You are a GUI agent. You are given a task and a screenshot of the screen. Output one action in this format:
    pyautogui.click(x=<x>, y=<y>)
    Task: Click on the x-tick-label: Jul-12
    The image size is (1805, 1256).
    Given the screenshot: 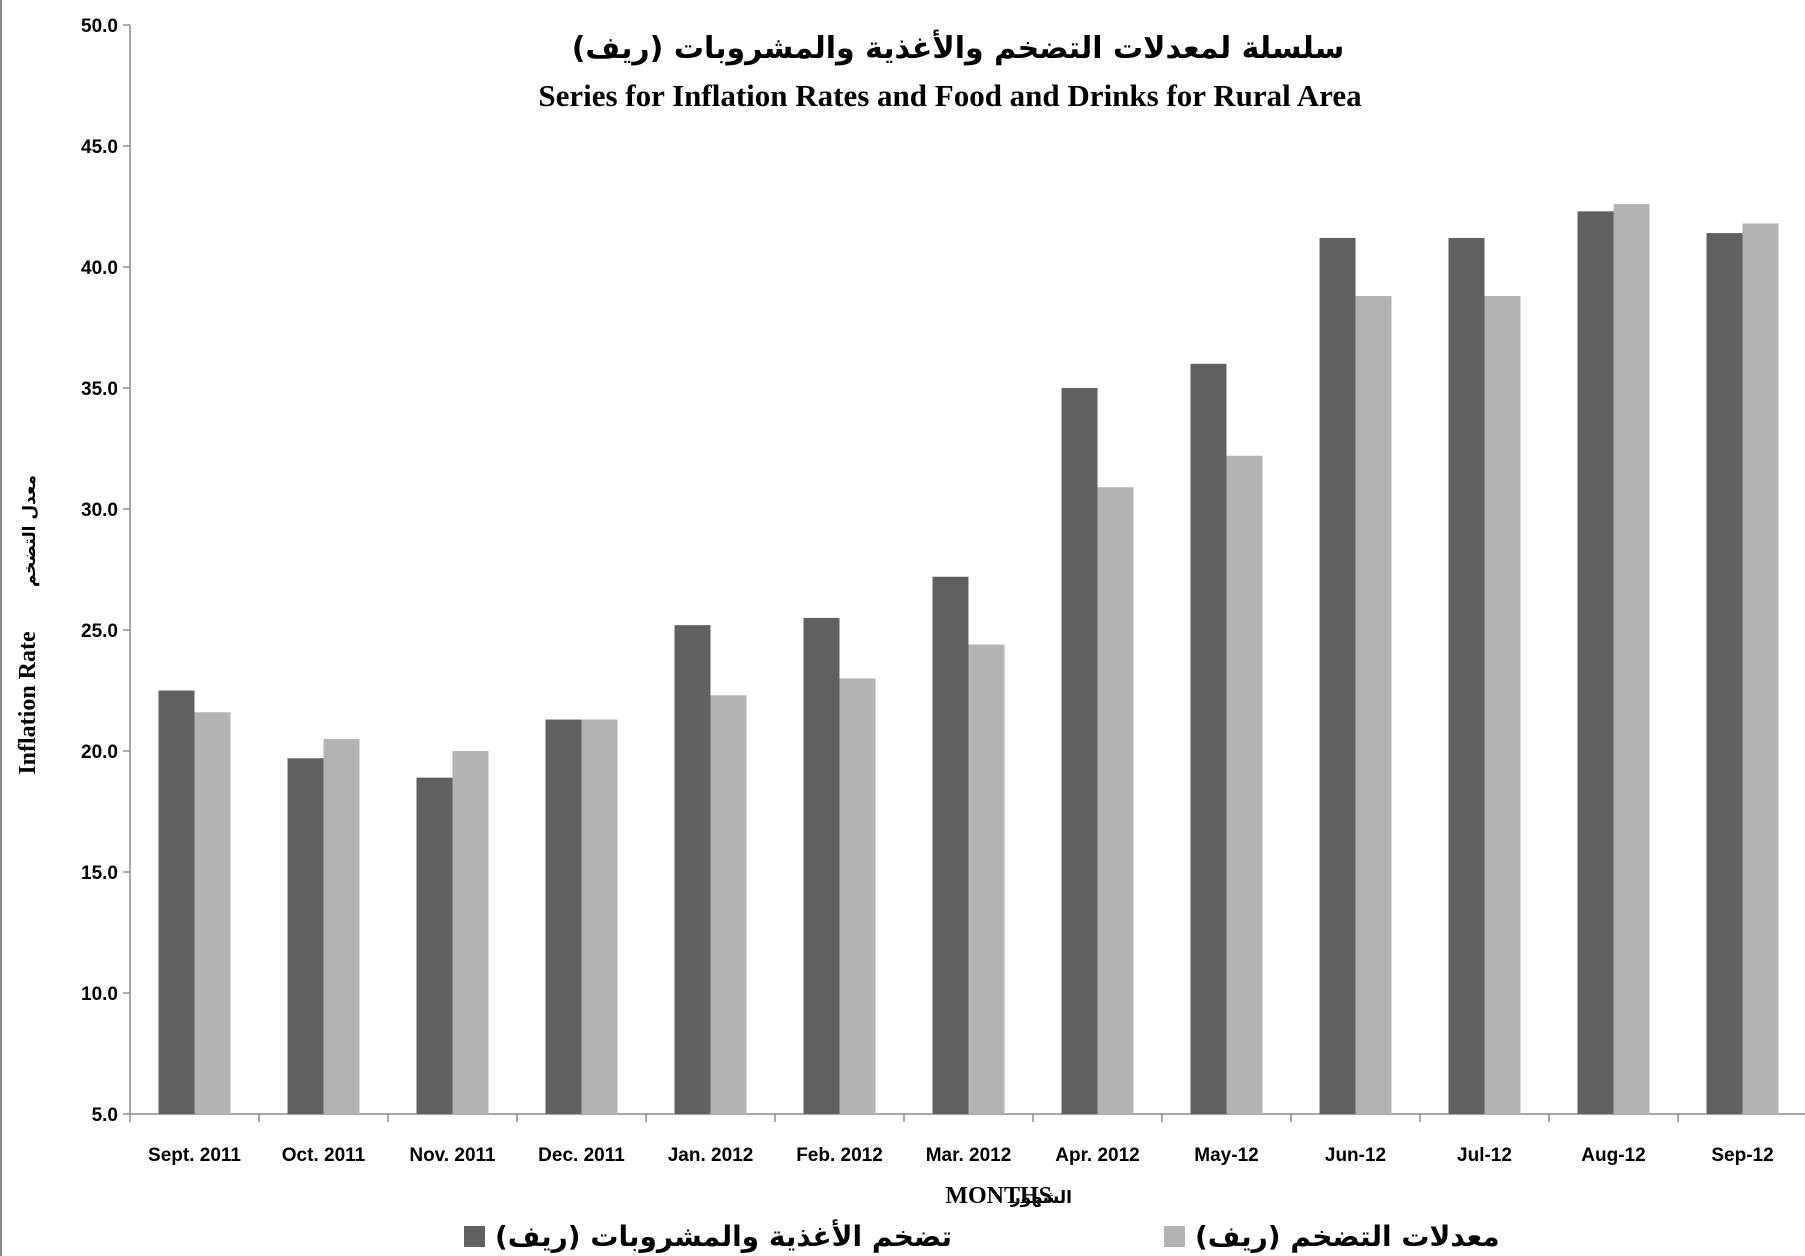 What is the action you would take?
    pyautogui.click(x=1484, y=1155)
    